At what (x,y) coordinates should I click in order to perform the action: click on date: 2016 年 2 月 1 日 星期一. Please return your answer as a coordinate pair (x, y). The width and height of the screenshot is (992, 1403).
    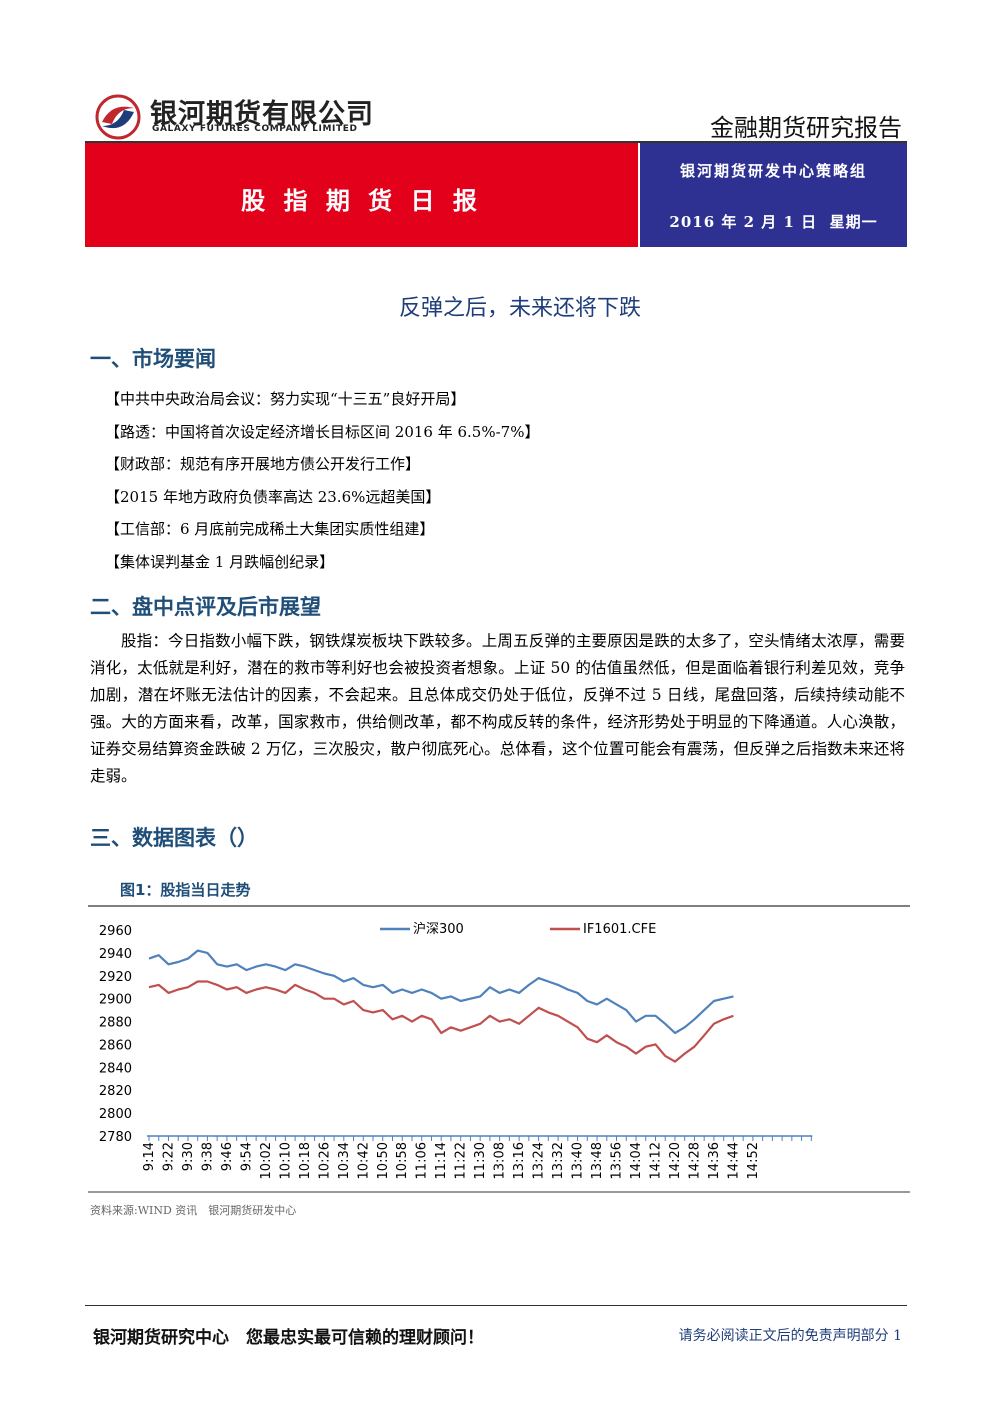
    Looking at the image, I should click on (773, 222).